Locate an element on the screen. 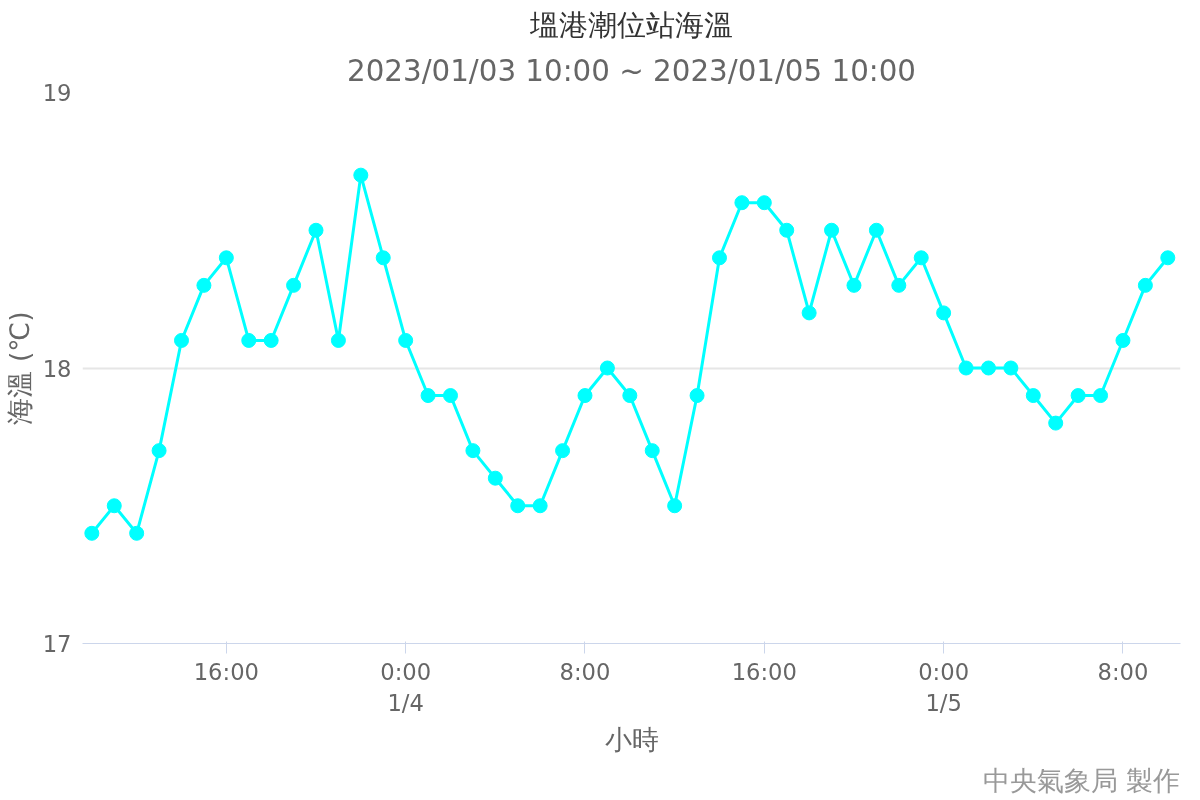  x-tick-label: 0:00 1/5 is located at coordinates (944, 687).